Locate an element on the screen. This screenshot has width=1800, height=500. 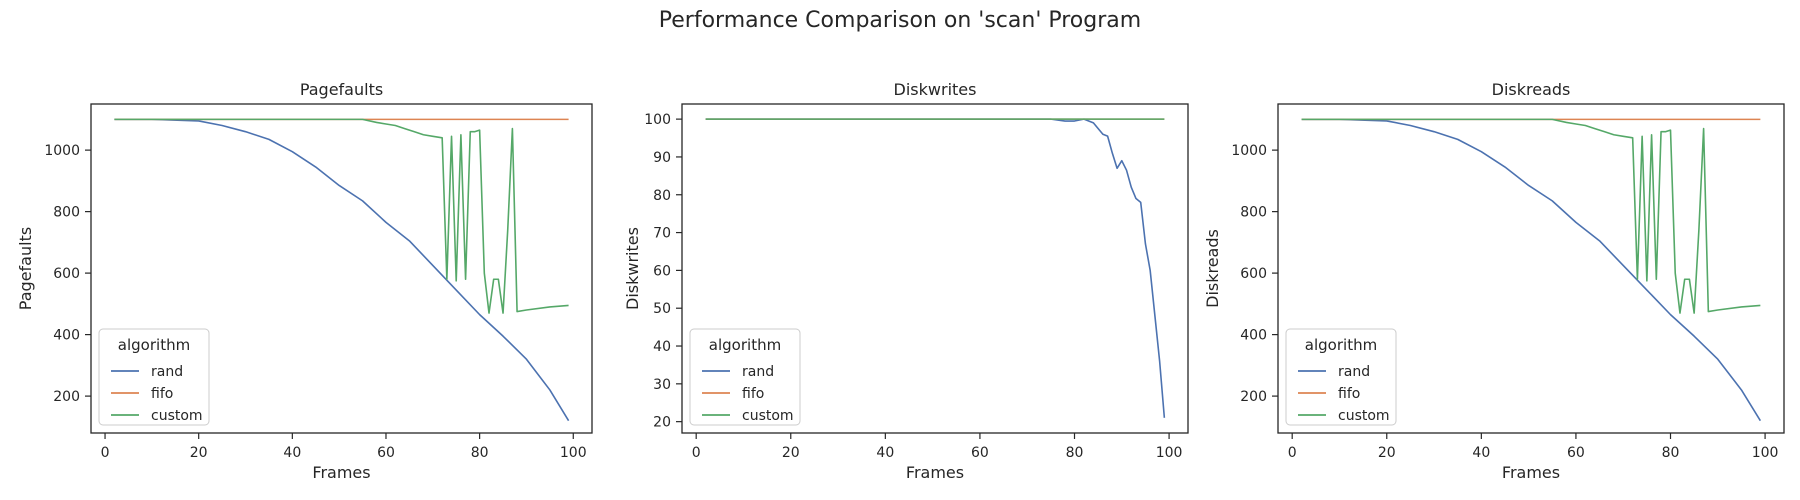
y-axis-label: Diskreads is located at coordinates (1212, 268).